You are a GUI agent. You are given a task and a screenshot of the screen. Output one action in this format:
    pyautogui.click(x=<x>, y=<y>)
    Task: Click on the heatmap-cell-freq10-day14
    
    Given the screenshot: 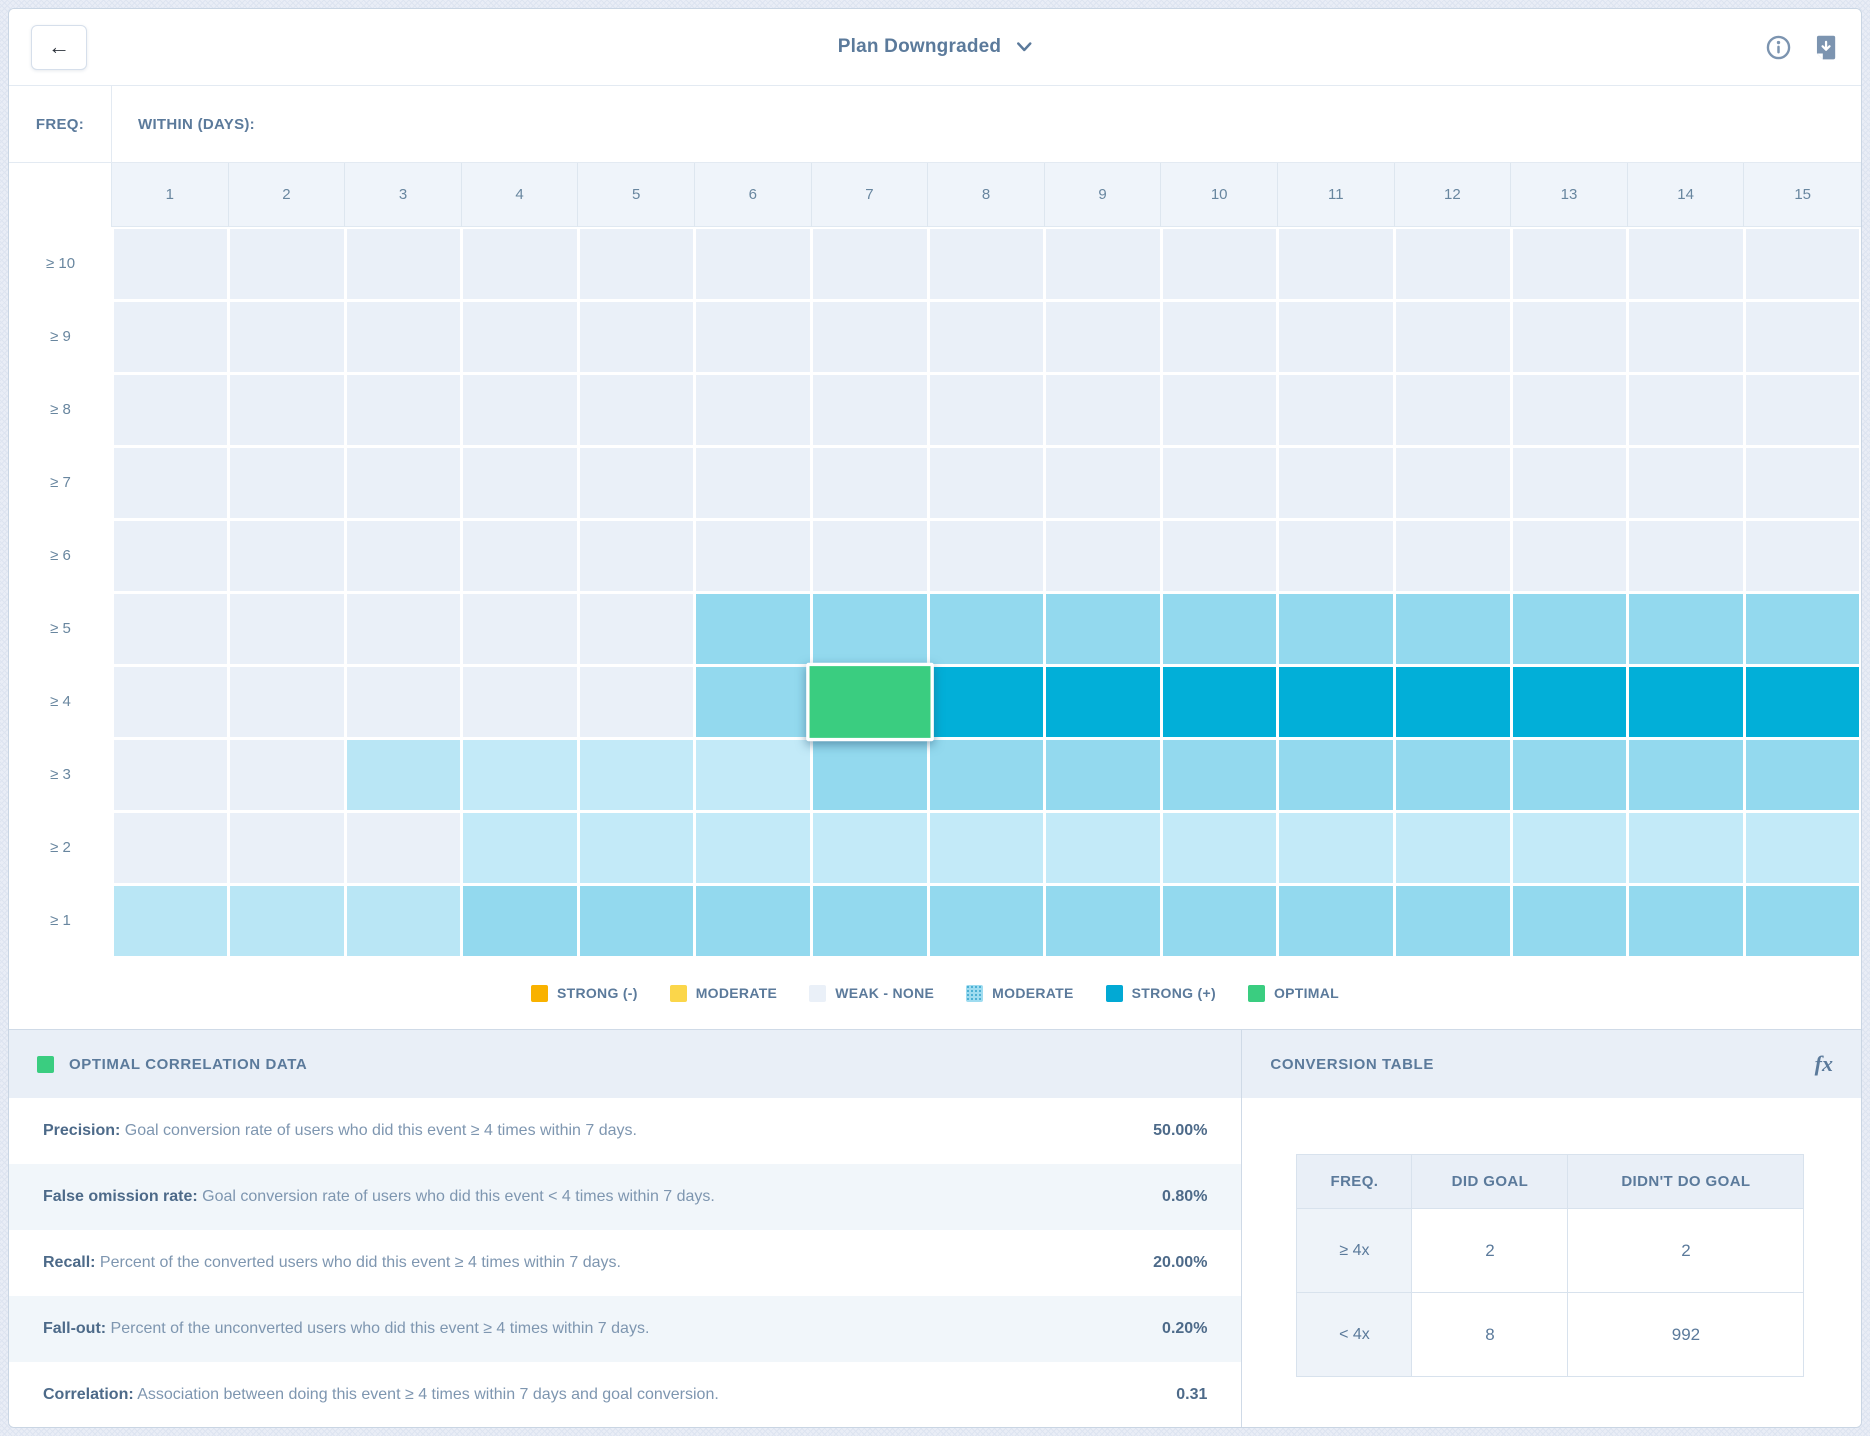 What is the action you would take?
    pyautogui.click(x=1686, y=263)
    